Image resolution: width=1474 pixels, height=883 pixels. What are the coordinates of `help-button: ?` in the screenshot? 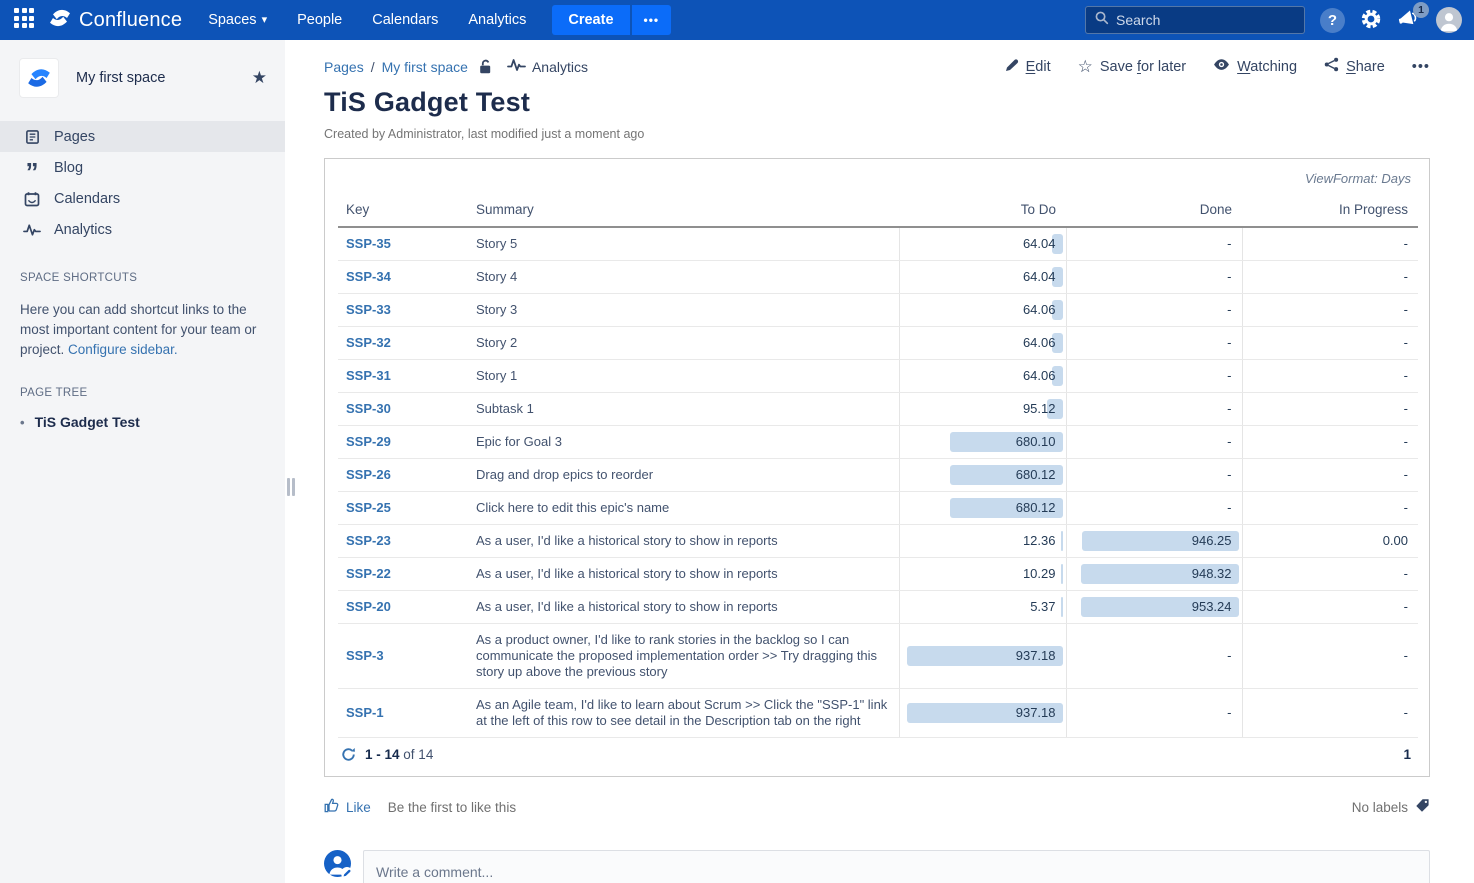 It's located at (1332, 20).